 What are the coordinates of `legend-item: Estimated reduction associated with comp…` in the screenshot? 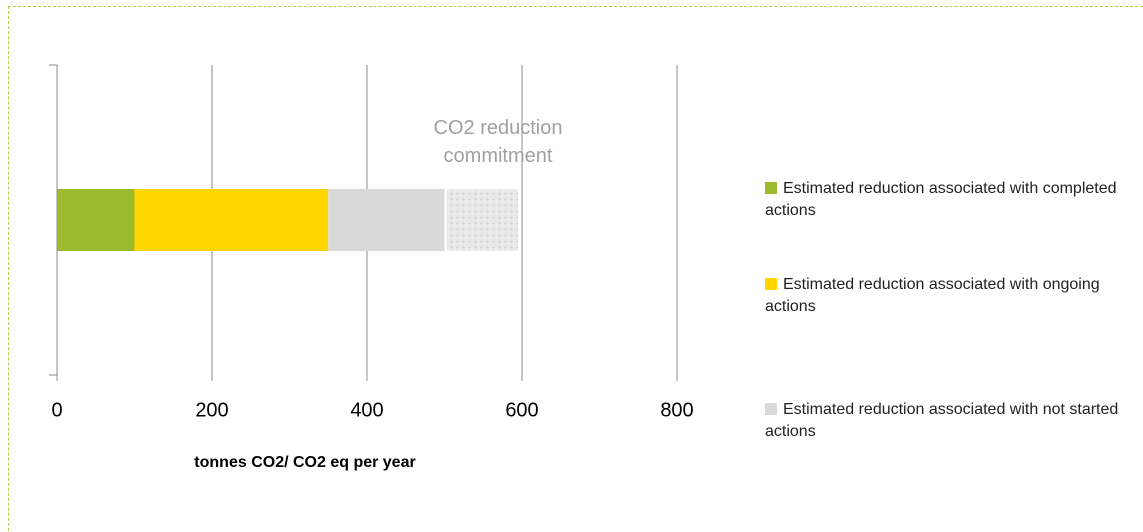 It's located at (945, 200).